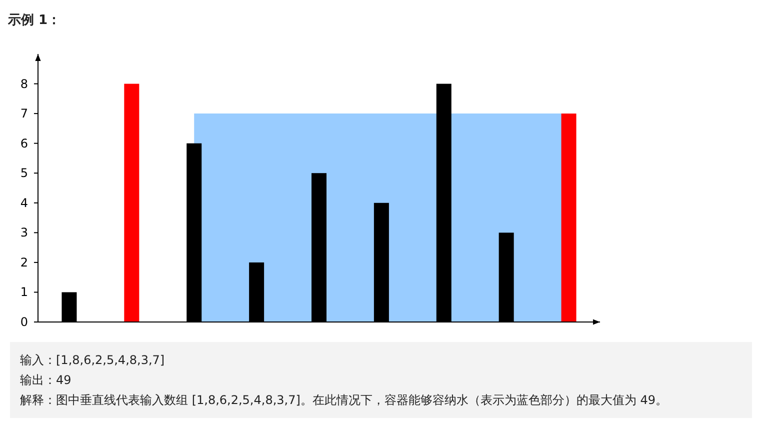 The width and height of the screenshot is (764, 442). I want to click on text: 解释：图中垂直线代表输入数组 [1,8,6,2,5,4,8,3,7]。在此情况下，容器能够容纳水（表示为蓝色部分）的最大值为 49。, so click(344, 400).